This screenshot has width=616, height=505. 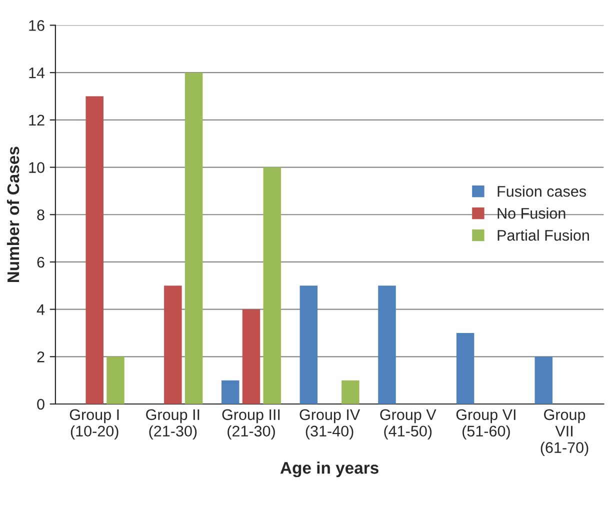 I want to click on y-tick-label: 10, so click(x=36, y=167).